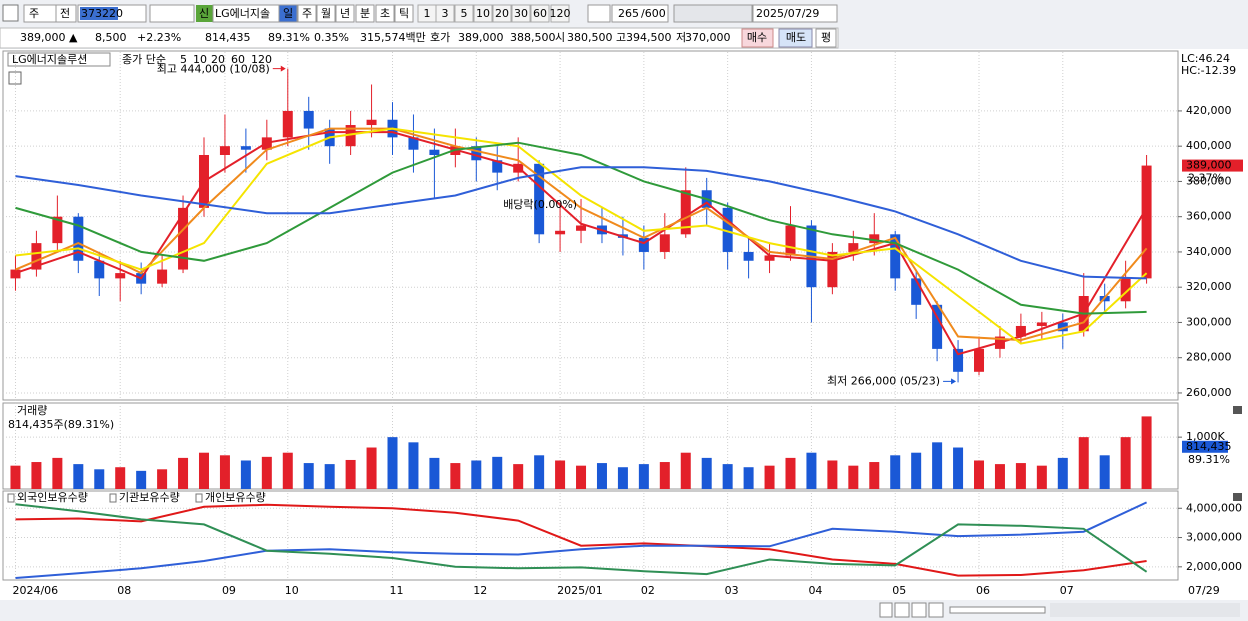  What do you see at coordinates (1145, 610) in the screenshot?
I see `draw-tools` at bounding box center [1145, 610].